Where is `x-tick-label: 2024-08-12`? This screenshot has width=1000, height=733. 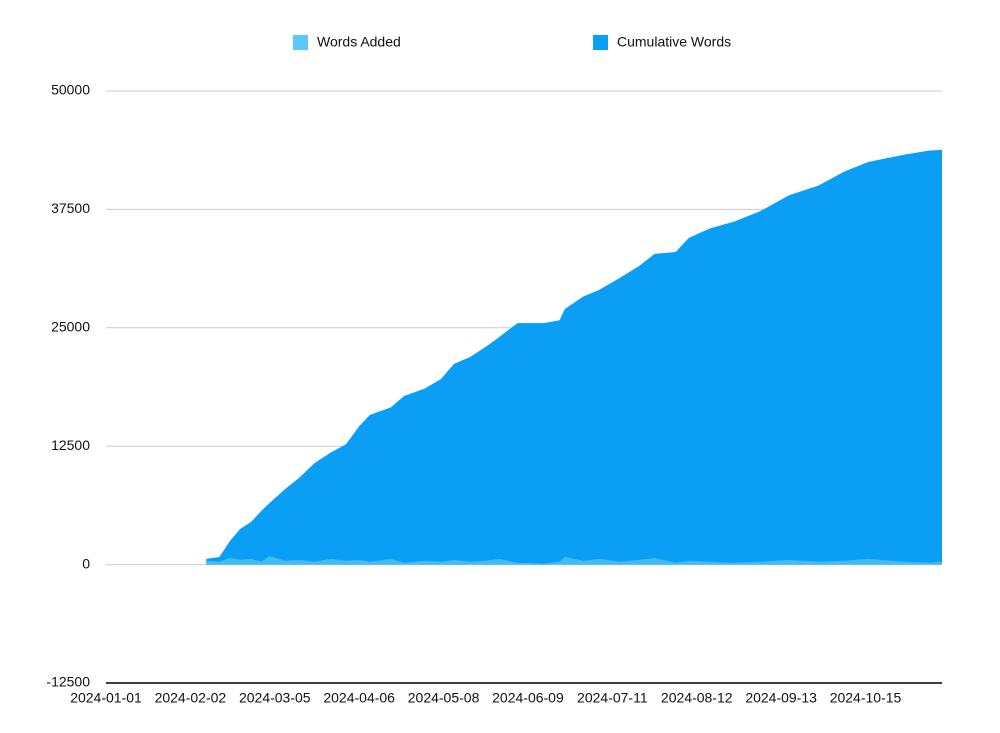
x-tick-label: 2024-08-12 is located at coordinates (697, 698).